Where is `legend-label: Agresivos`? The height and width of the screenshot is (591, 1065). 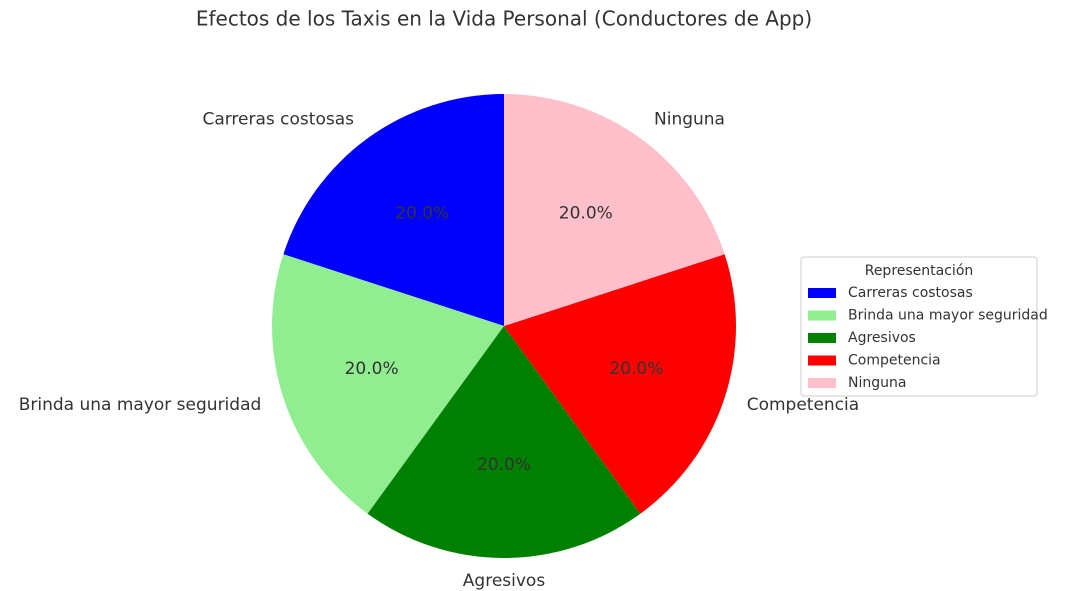 legend-label: Agresivos is located at coordinates (882, 338).